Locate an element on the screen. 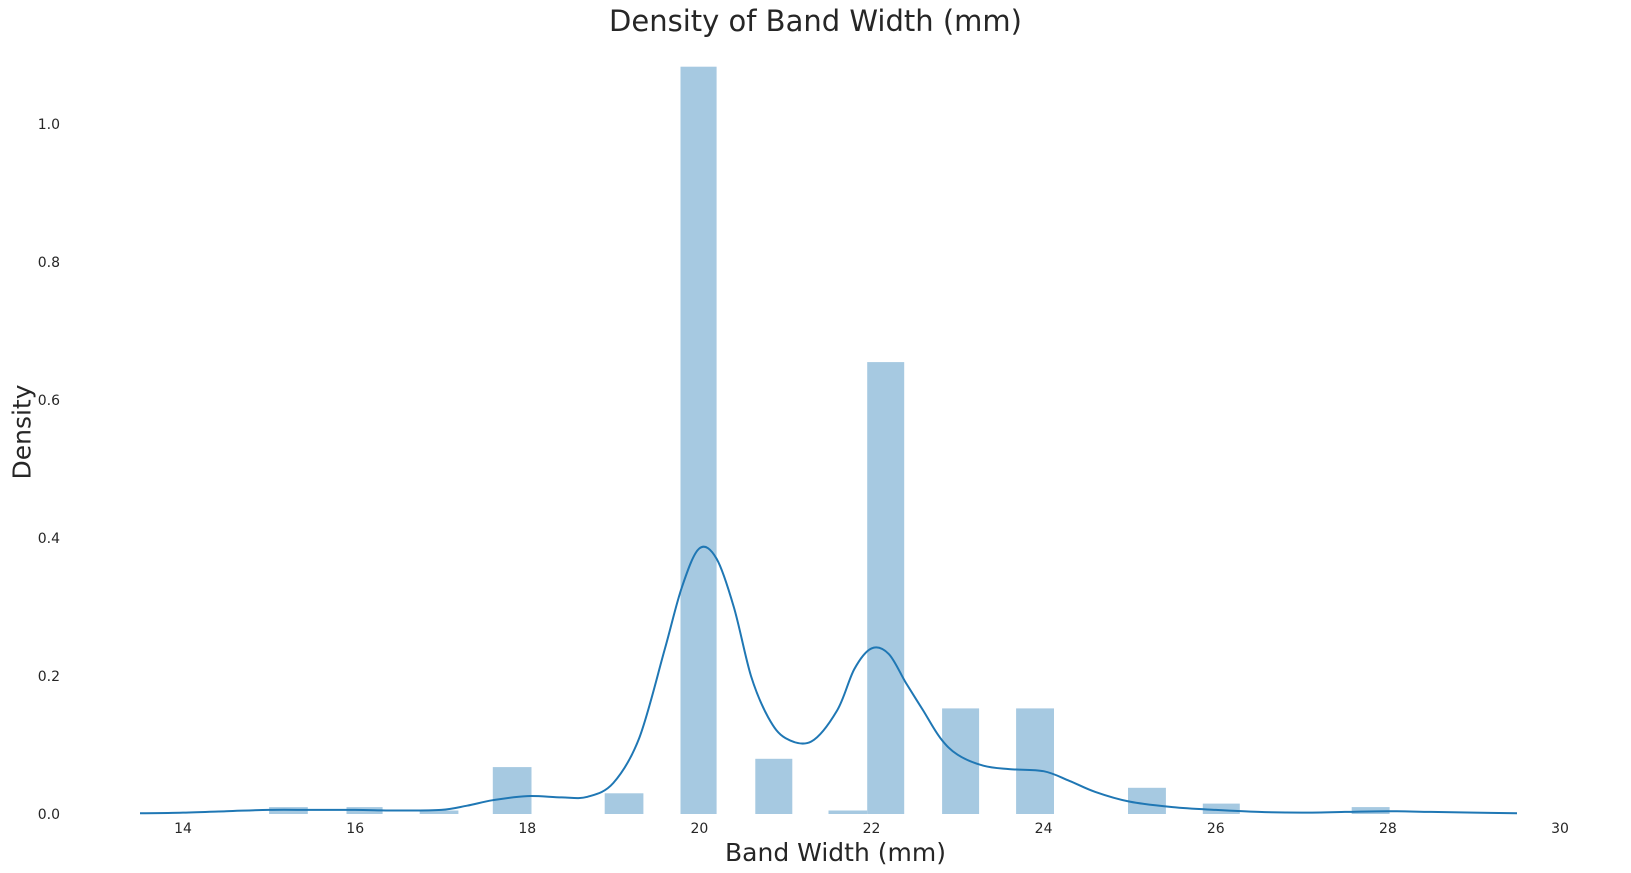 The image size is (1631, 873). y-tick-label: 0.6 is located at coordinates (49, 401).